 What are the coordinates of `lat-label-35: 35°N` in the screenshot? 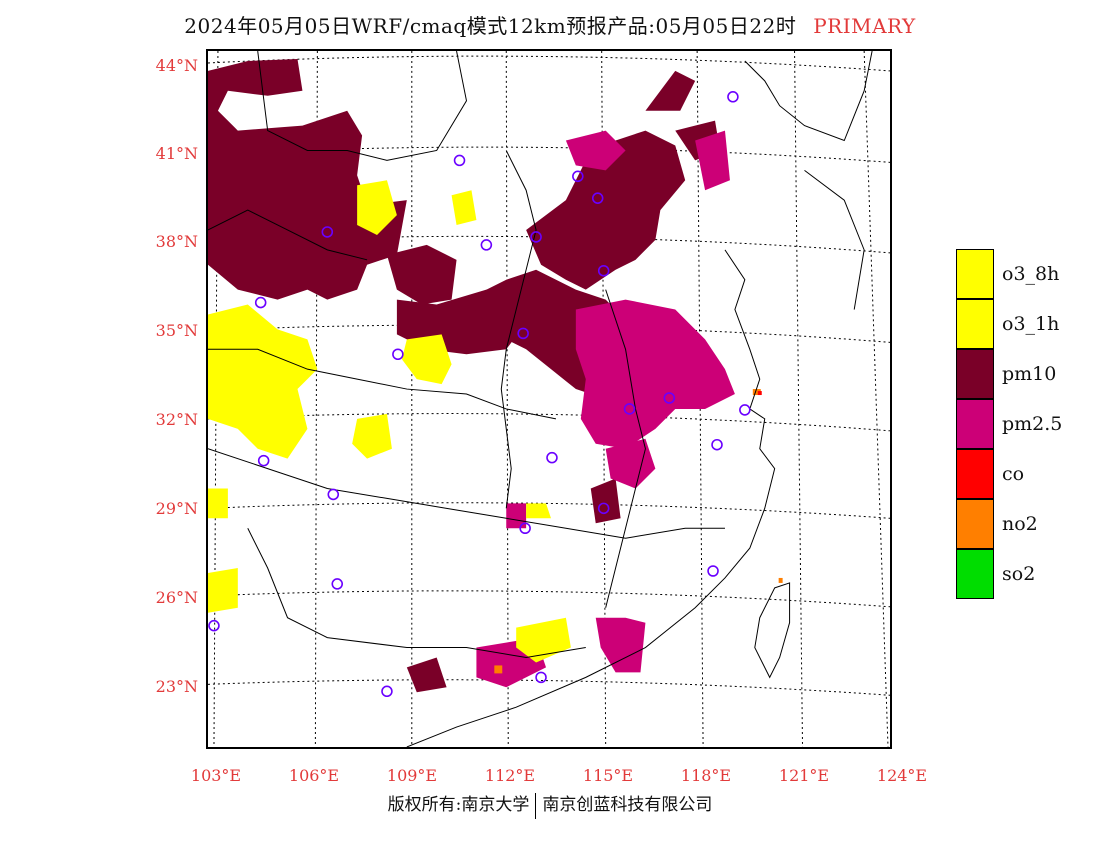 It's located at (176, 330).